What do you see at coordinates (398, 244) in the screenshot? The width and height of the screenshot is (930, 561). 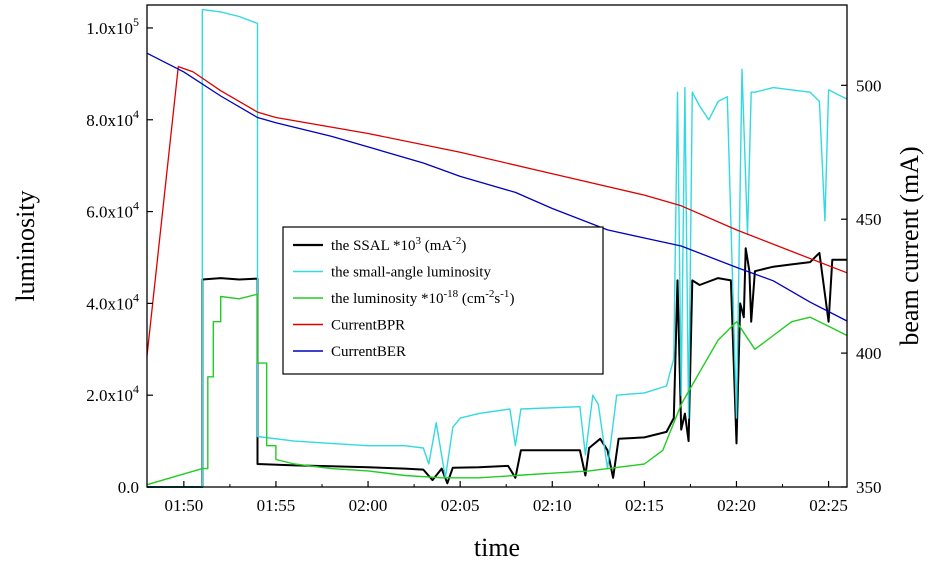 I see `legend-entry: the SSAL *103 (mA-2)` at bounding box center [398, 244].